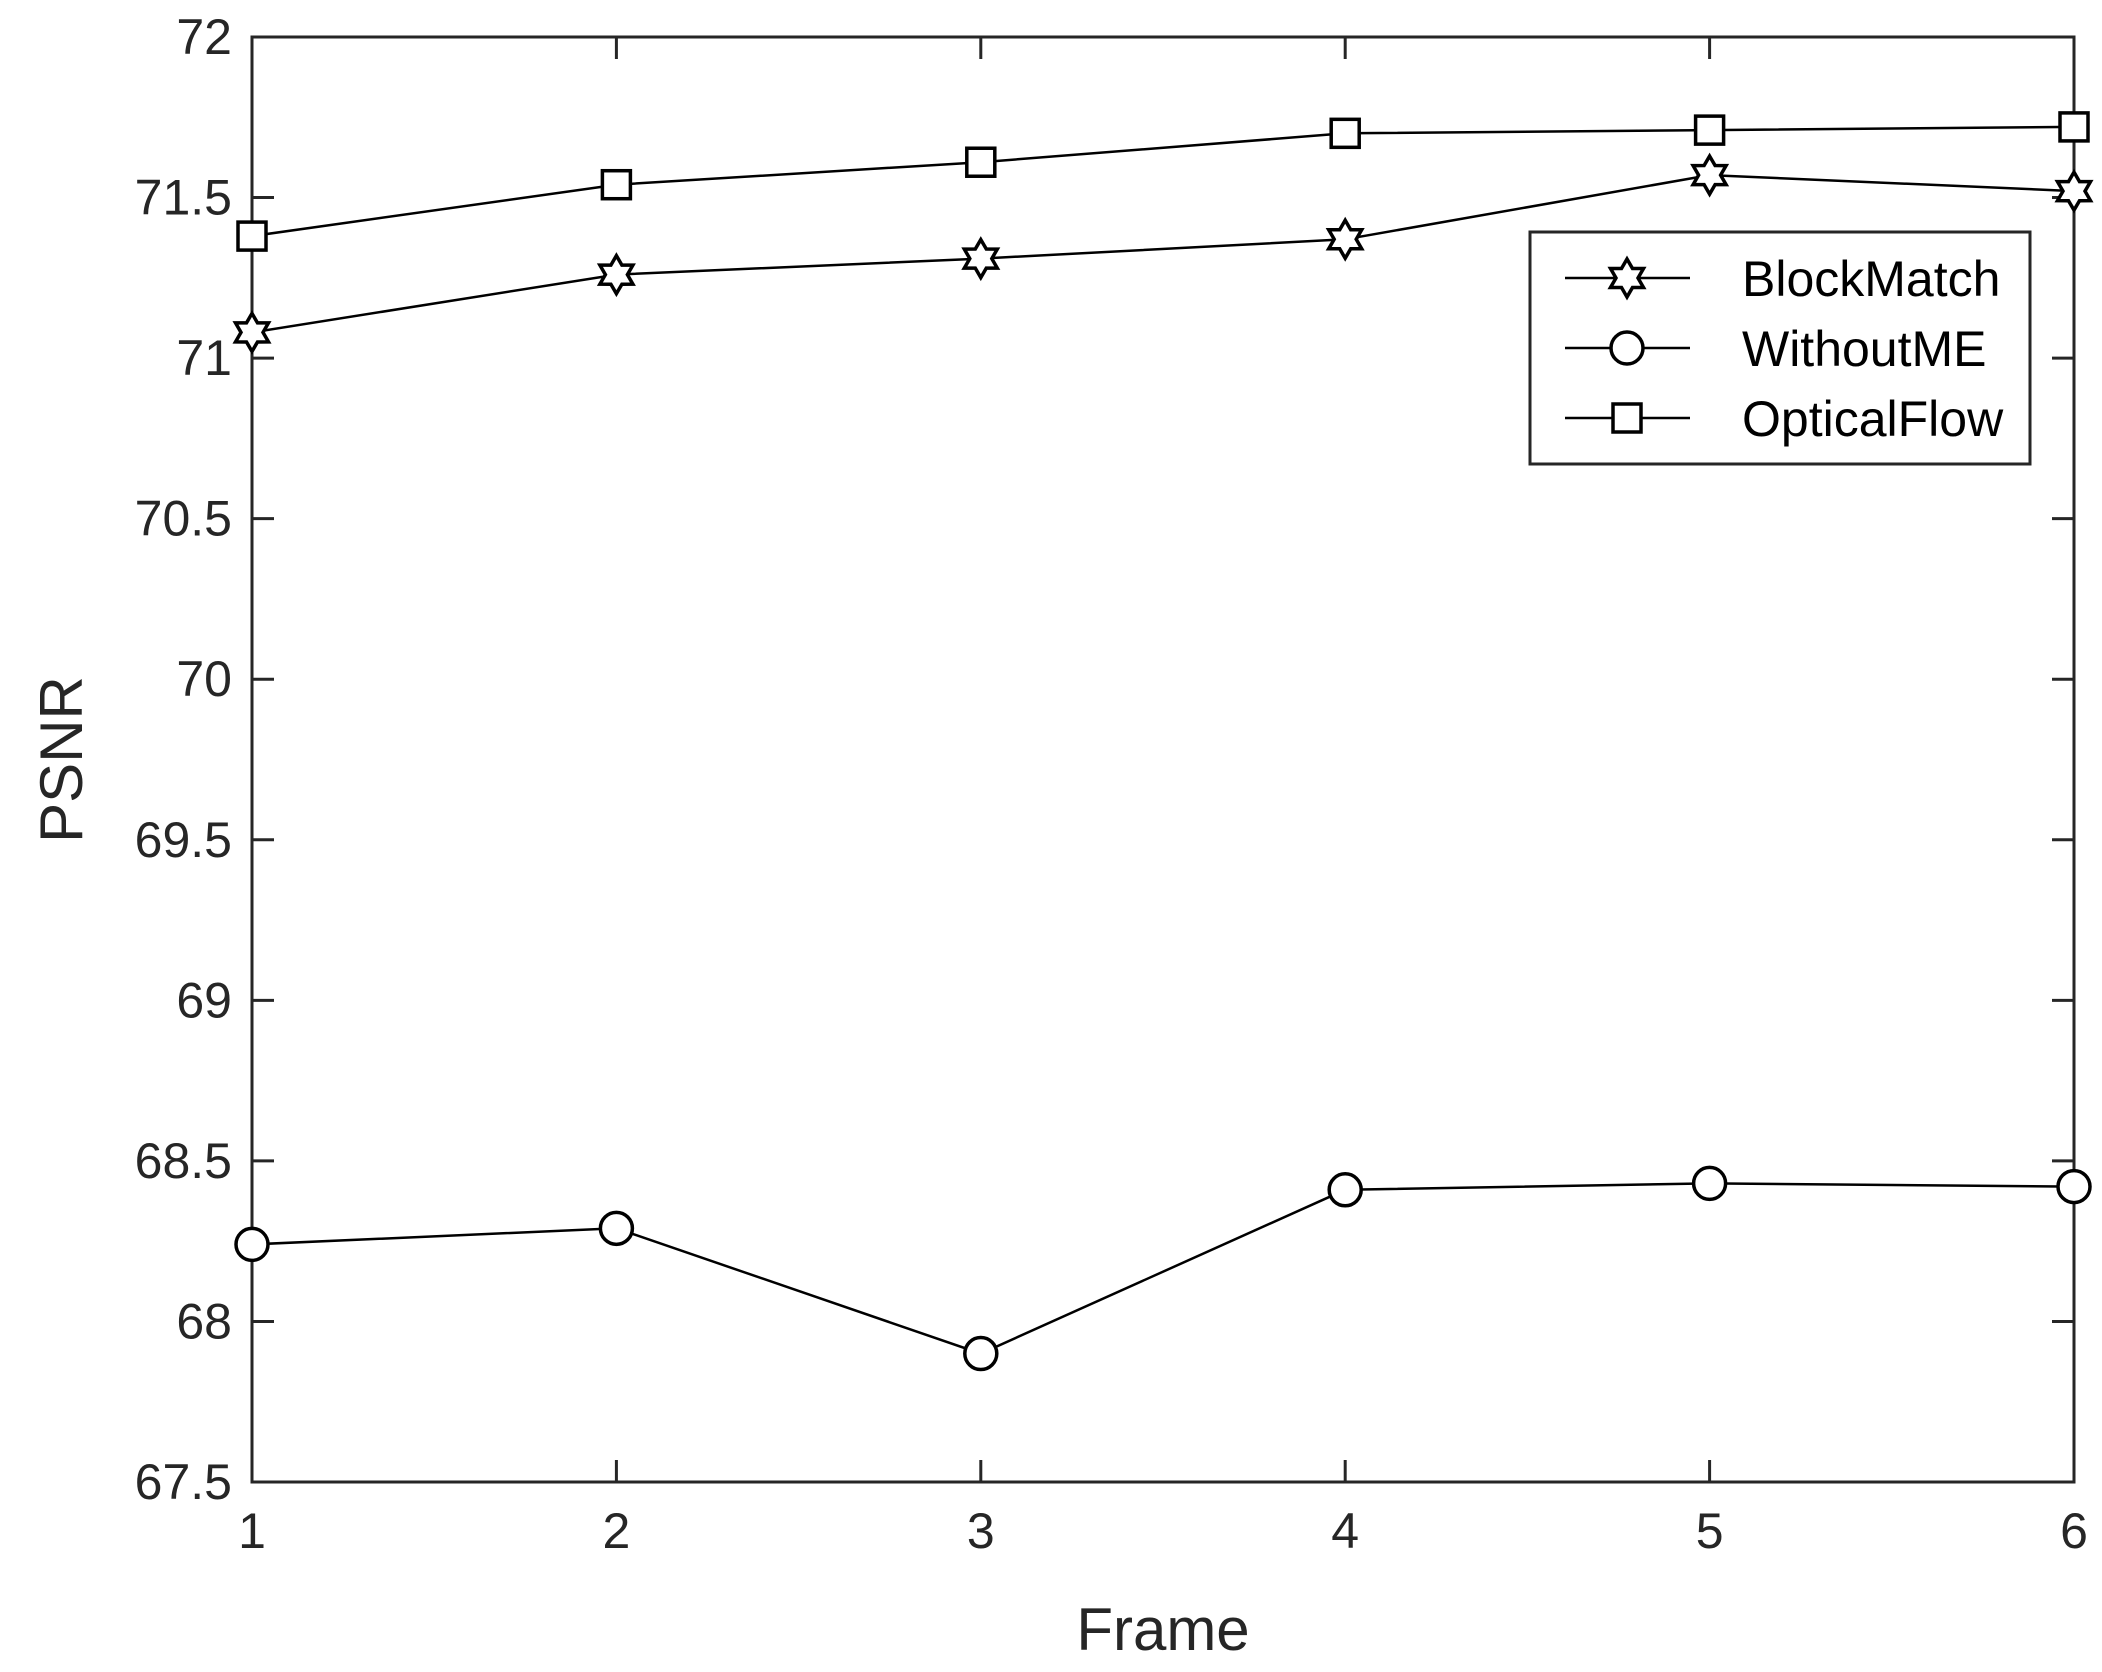  I want to click on y-tick-label: 69, so click(204, 1000).